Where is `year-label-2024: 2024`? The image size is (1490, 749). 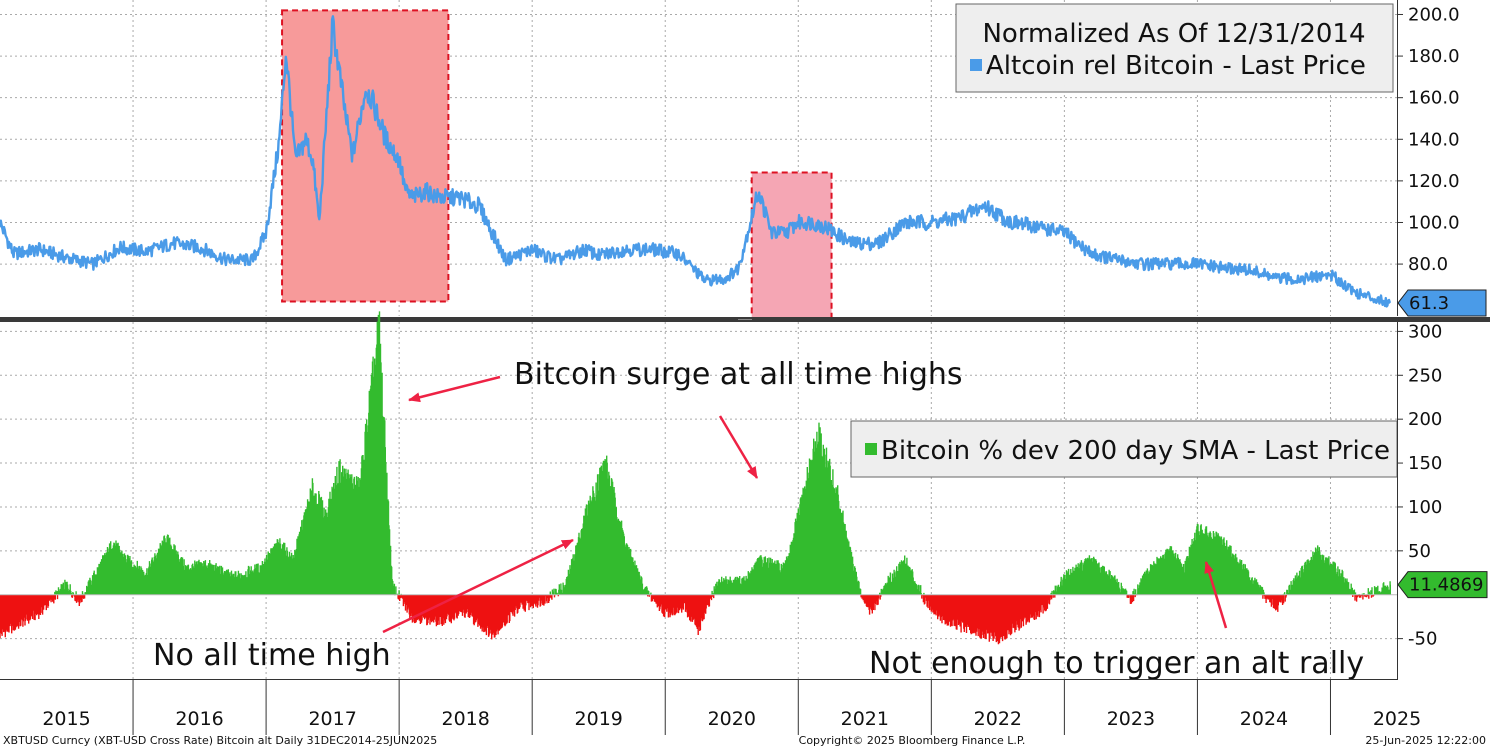
year-label-2024: 2024 is located at coordinates (1264, 719).